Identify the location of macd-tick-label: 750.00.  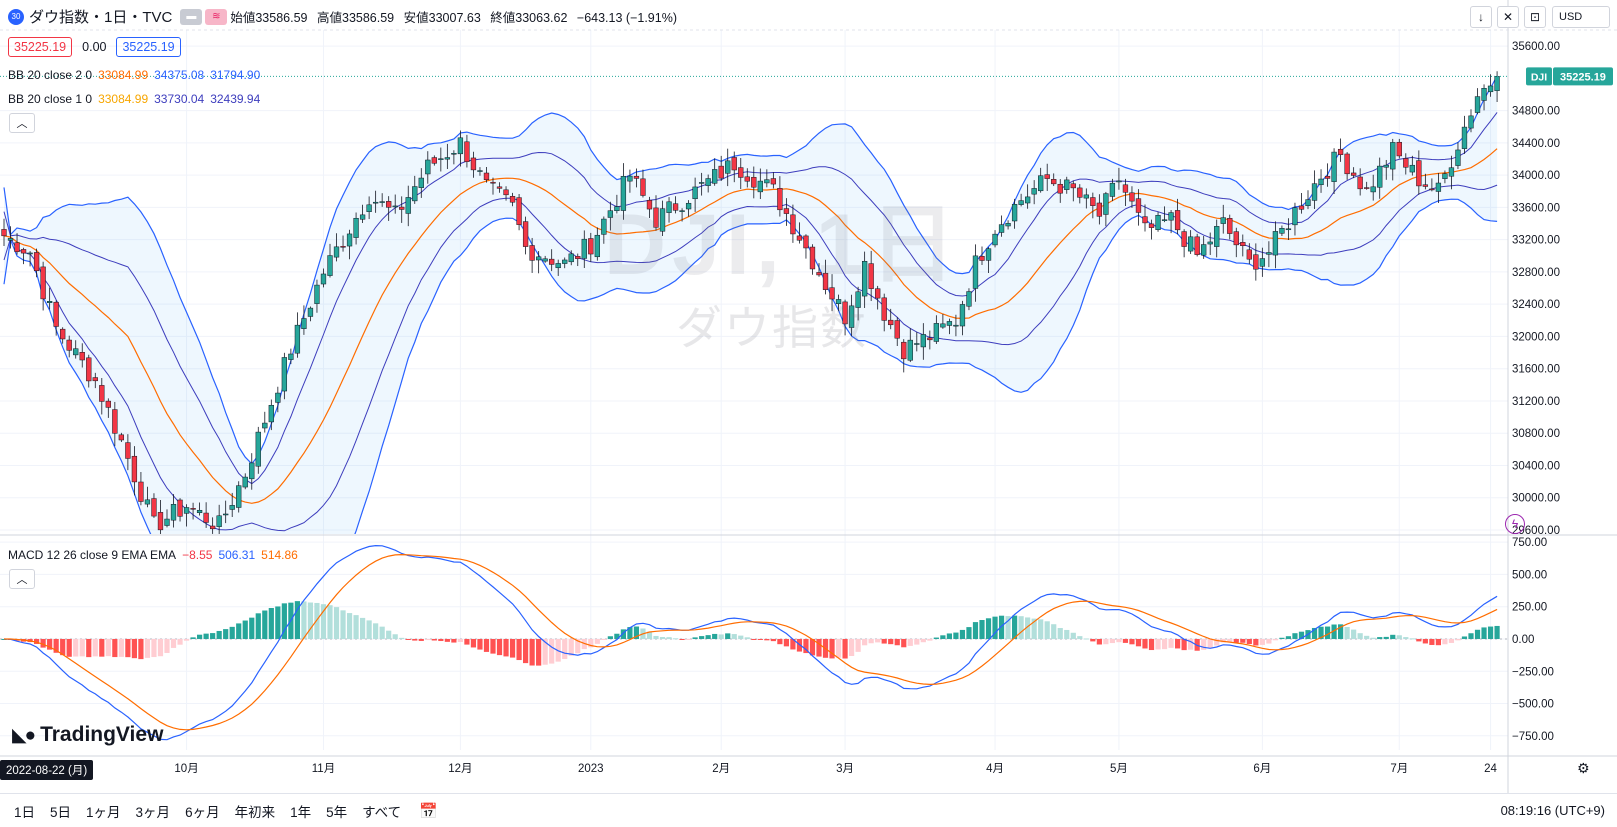
(1529, 543).